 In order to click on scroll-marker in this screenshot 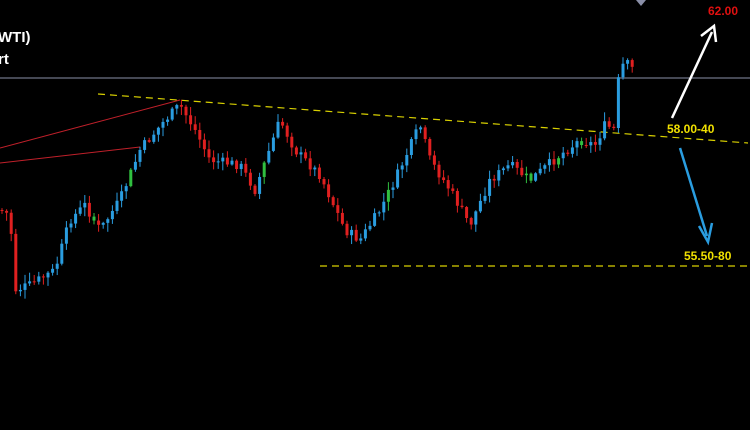, I will do `click(641, 3)`.